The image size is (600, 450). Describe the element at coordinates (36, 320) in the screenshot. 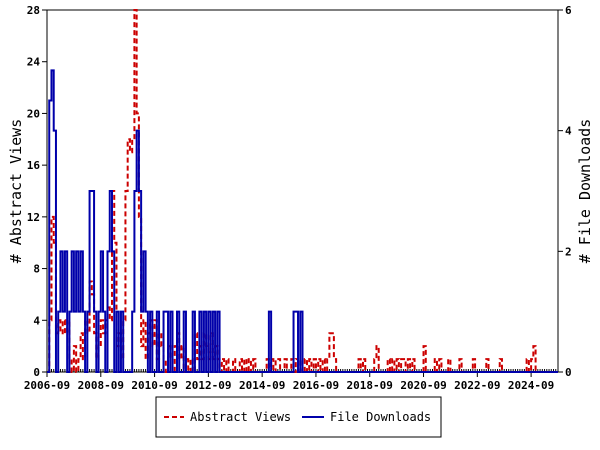

I see `y-tick-label-left: 4` at that location.